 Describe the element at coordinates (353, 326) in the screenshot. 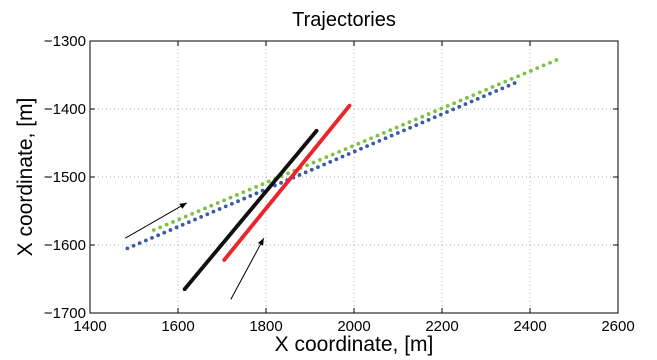

I see `x-tick-label: 2000` at that location.